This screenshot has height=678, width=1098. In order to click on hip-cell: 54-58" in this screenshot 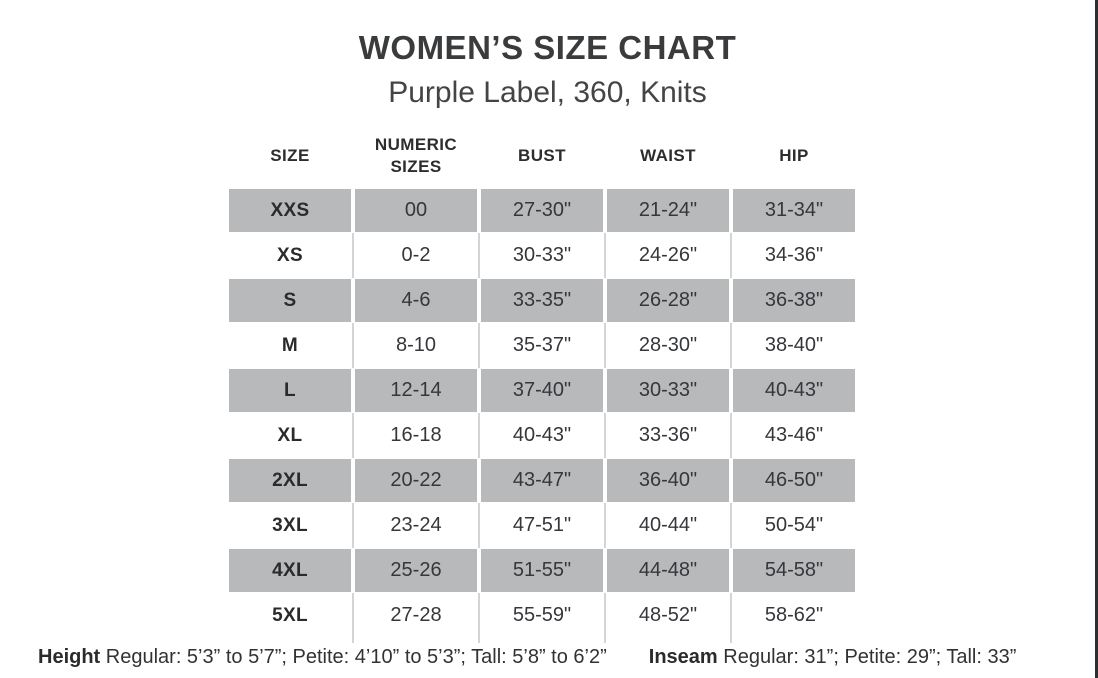, I will do `click(794, 570)`.